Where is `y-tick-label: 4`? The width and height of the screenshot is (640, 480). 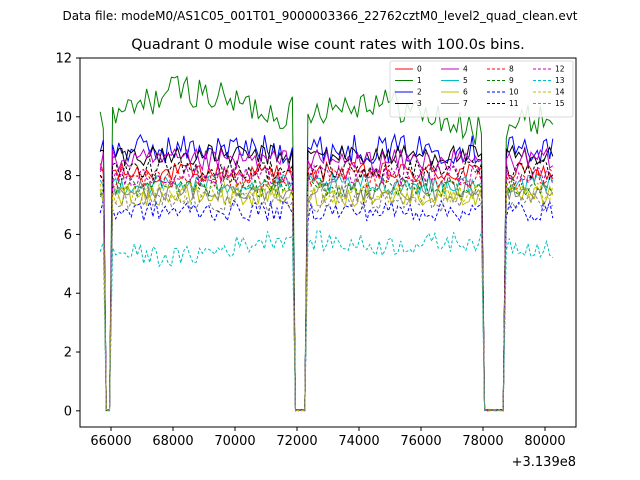 y-tick-label: 4 is located at coordinates (68, 294).